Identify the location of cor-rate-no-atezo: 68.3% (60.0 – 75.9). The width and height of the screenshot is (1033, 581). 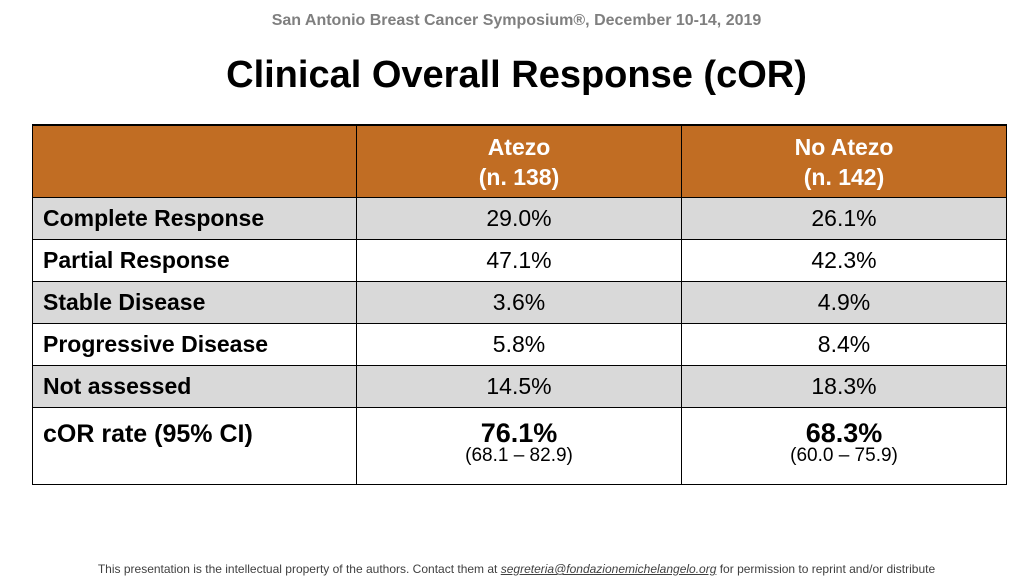
(844, 446).